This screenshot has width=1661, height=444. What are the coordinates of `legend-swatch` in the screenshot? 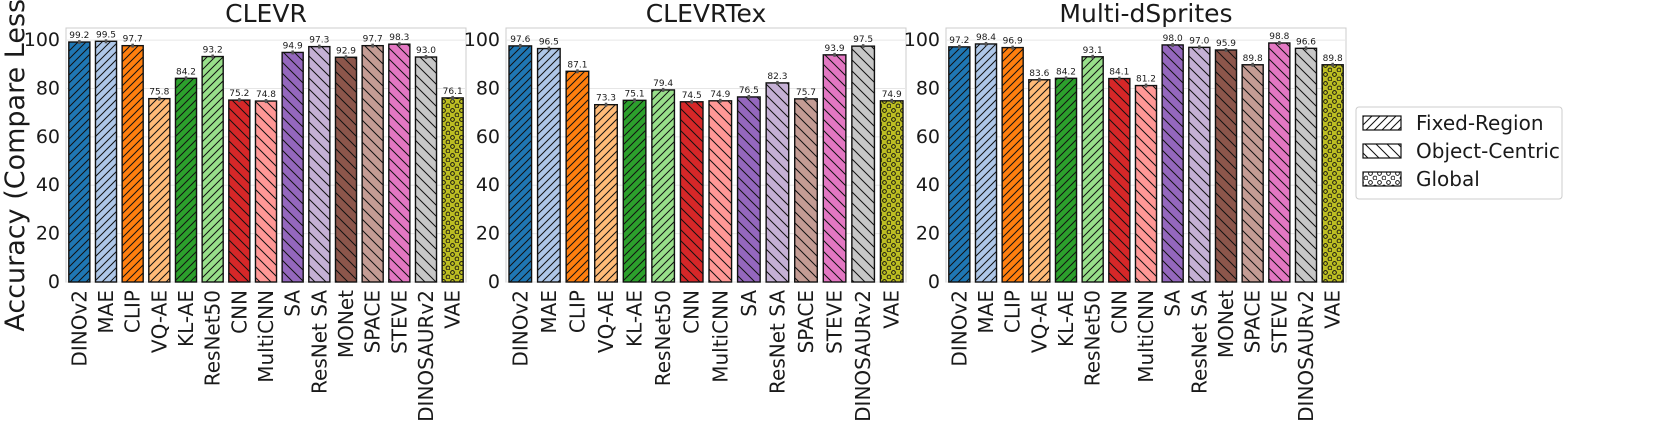 It's located at (1382, 151).